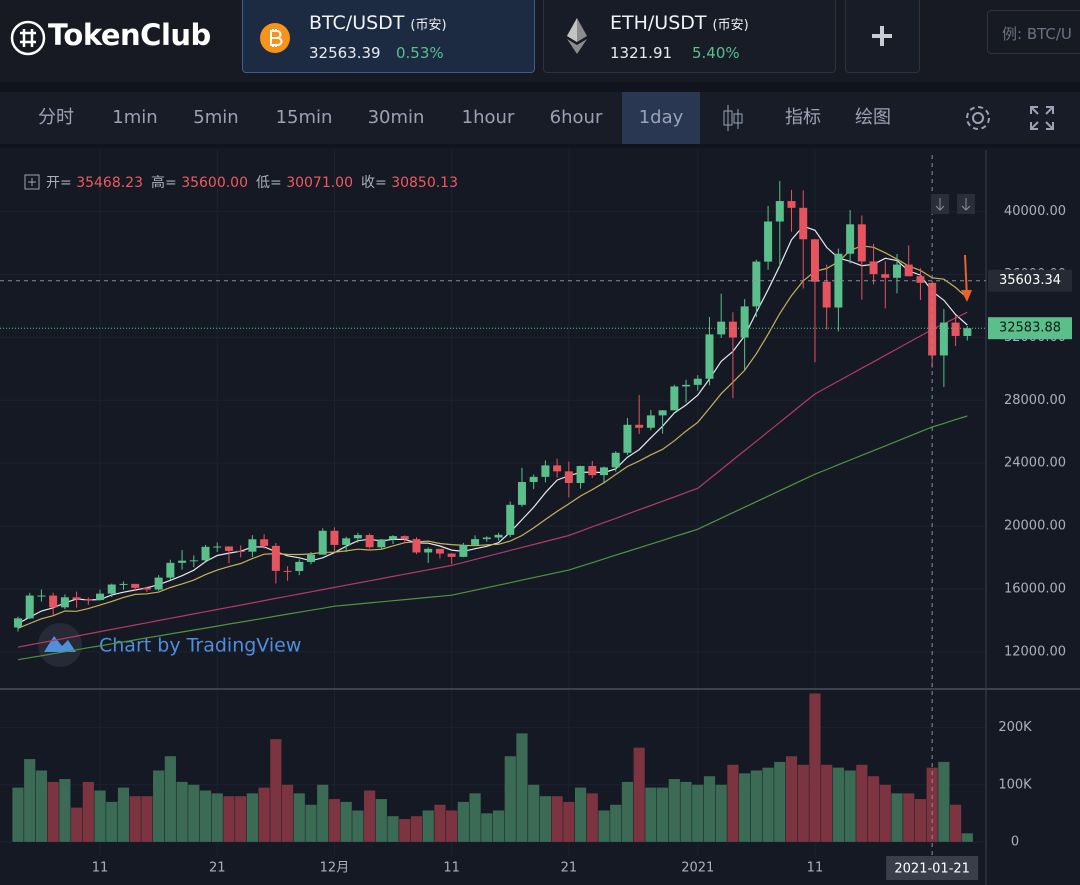 The width and height of the screenshot is (1080, 885). I want to click on pair-tab: BTC/USDT (币安) 32563.39 0.53%, so click(388, 36).